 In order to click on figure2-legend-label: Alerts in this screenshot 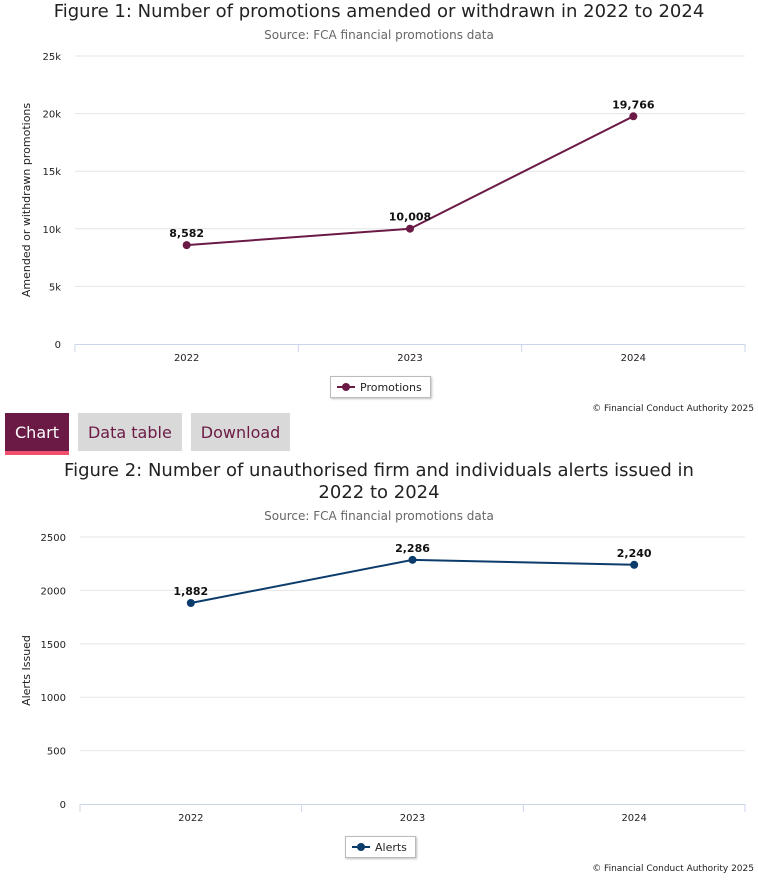, I will do `click(391, 847)`.